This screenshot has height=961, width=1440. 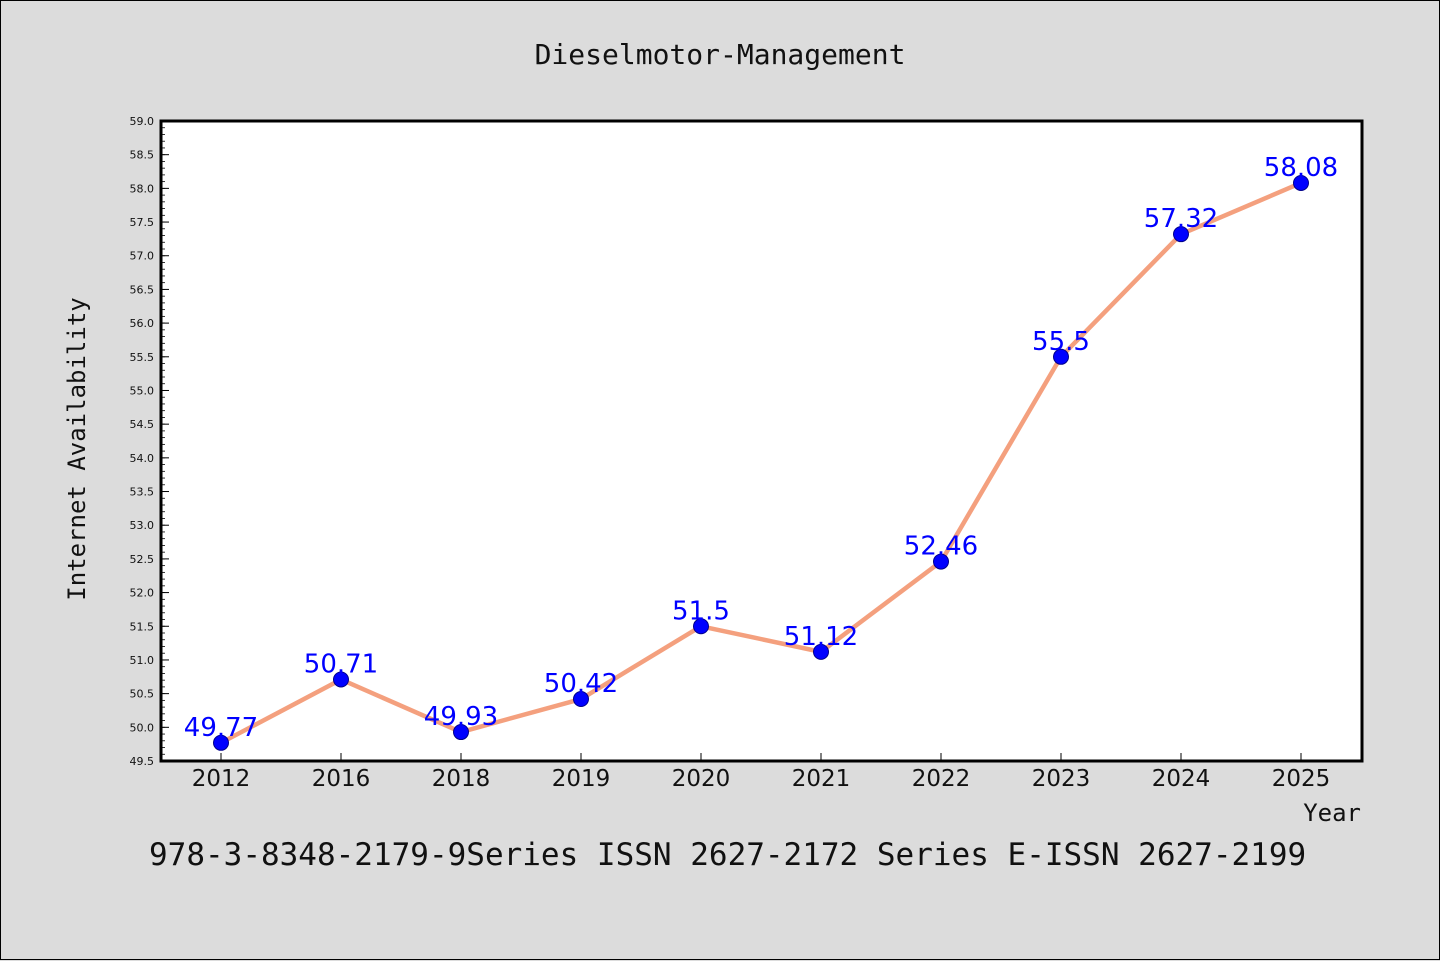 What do you see at coordinates (581, 779) in the screenshot?
I see `x-tick-label: 2019` at bounding box center [581, 779].